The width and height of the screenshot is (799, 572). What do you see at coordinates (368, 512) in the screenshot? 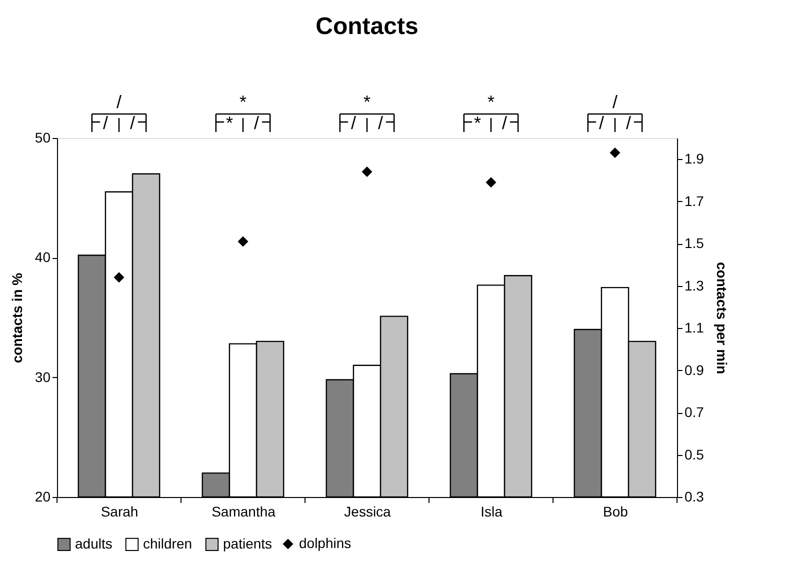
I see `x-tick-label: Jessica` at bounding box center [368, 512].